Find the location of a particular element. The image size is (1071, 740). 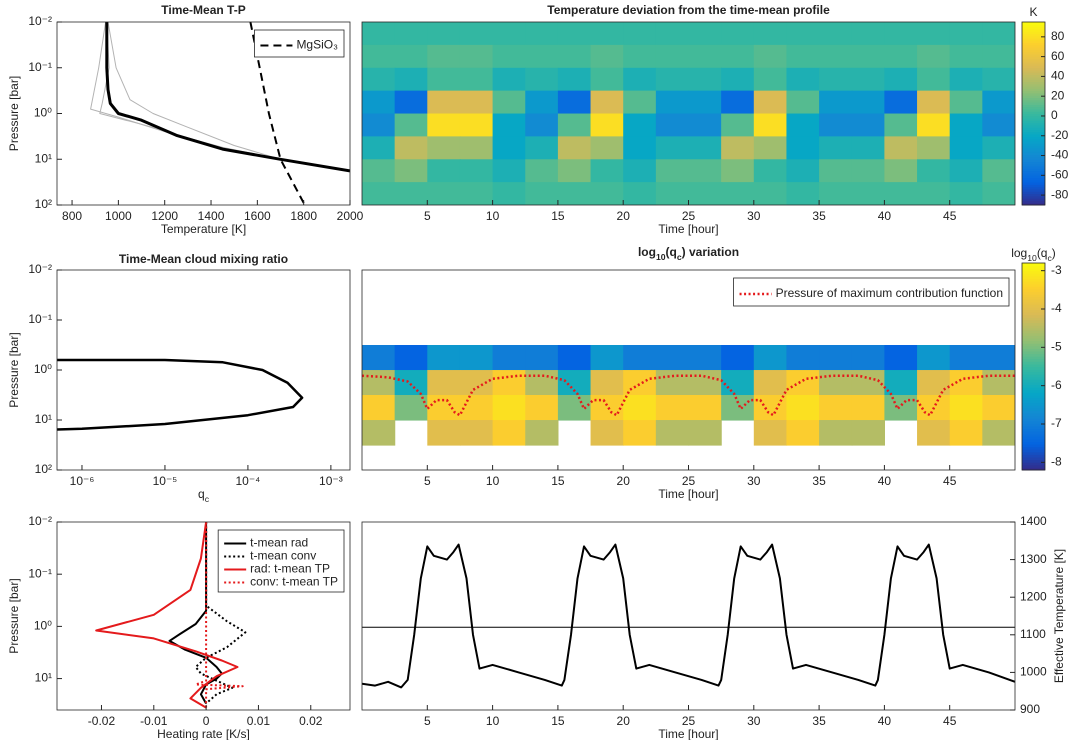

x-axis-label: Temperature [K] is located at coordinates (203, 229).